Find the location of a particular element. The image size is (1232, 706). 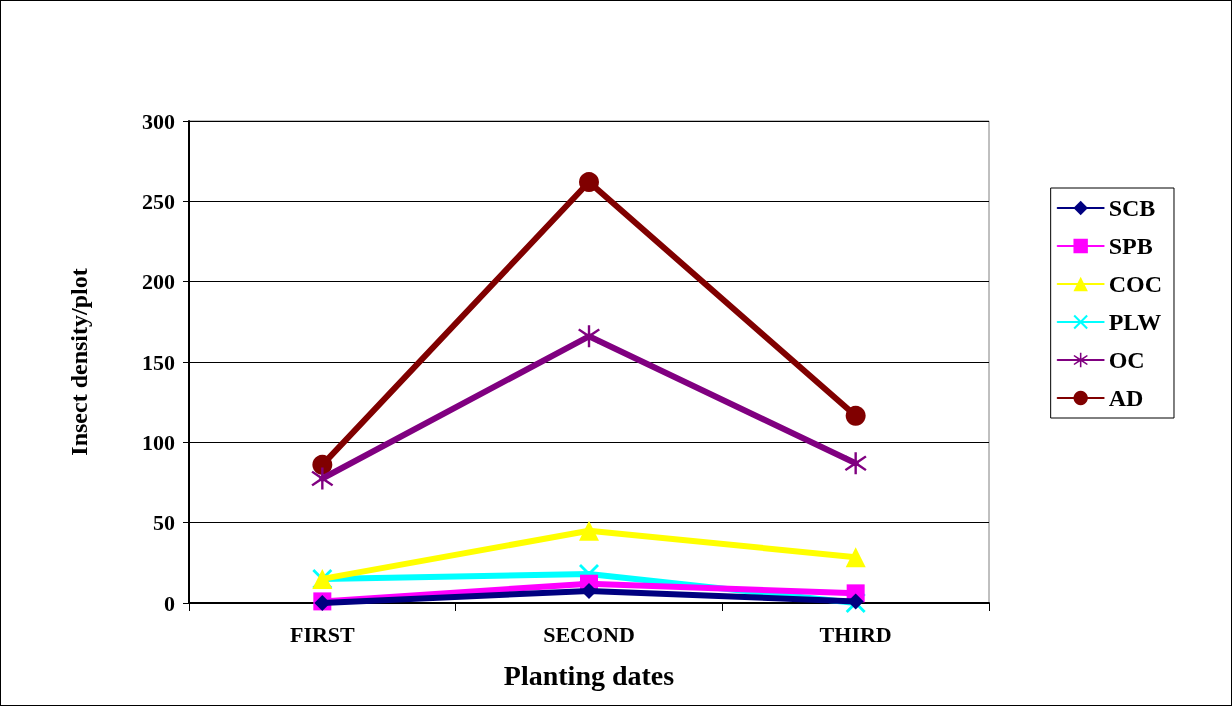

x-tick-label: THIRD is located at coordinates (855, 634).